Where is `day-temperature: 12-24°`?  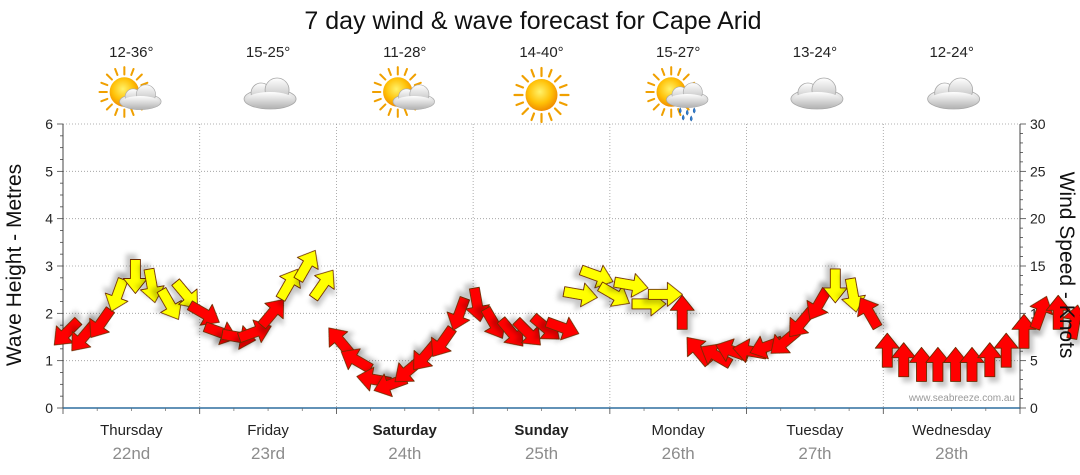 day-temperature: 12-24° is located at coordinates (951, 52).